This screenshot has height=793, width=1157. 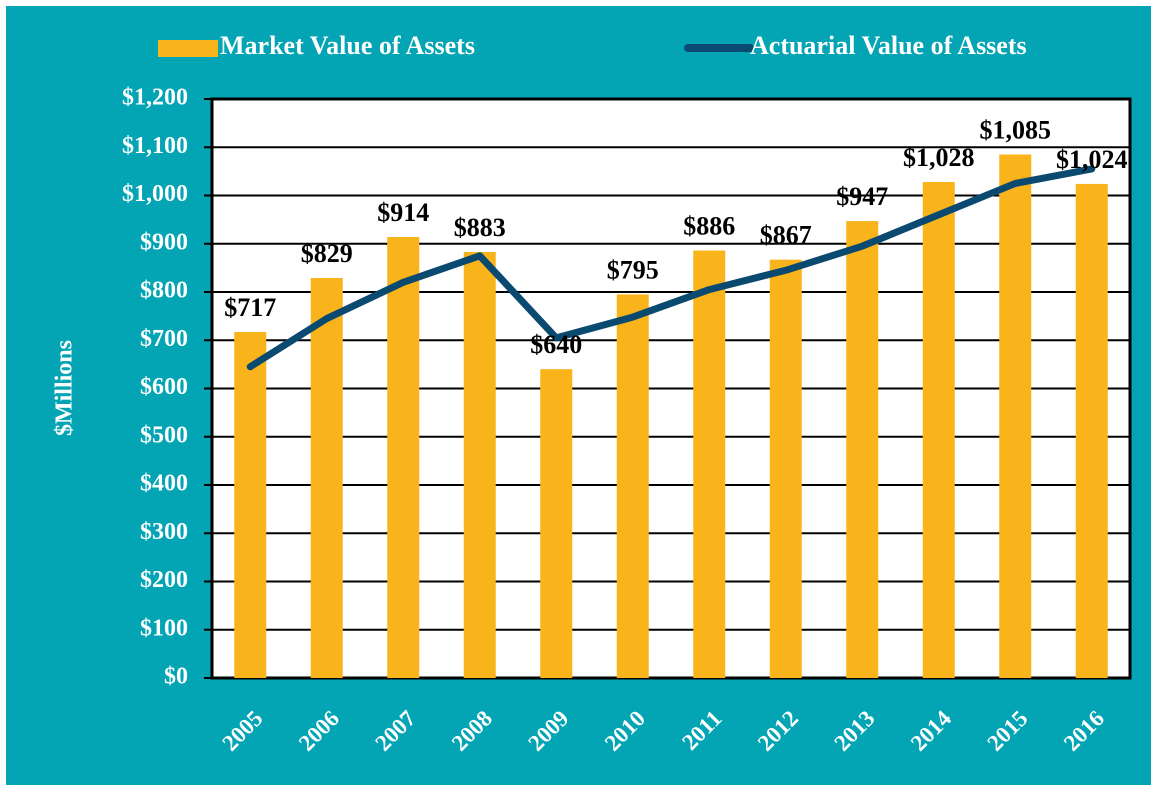 I want to click on y-tick-label: $0, so click(x=176, y=677).